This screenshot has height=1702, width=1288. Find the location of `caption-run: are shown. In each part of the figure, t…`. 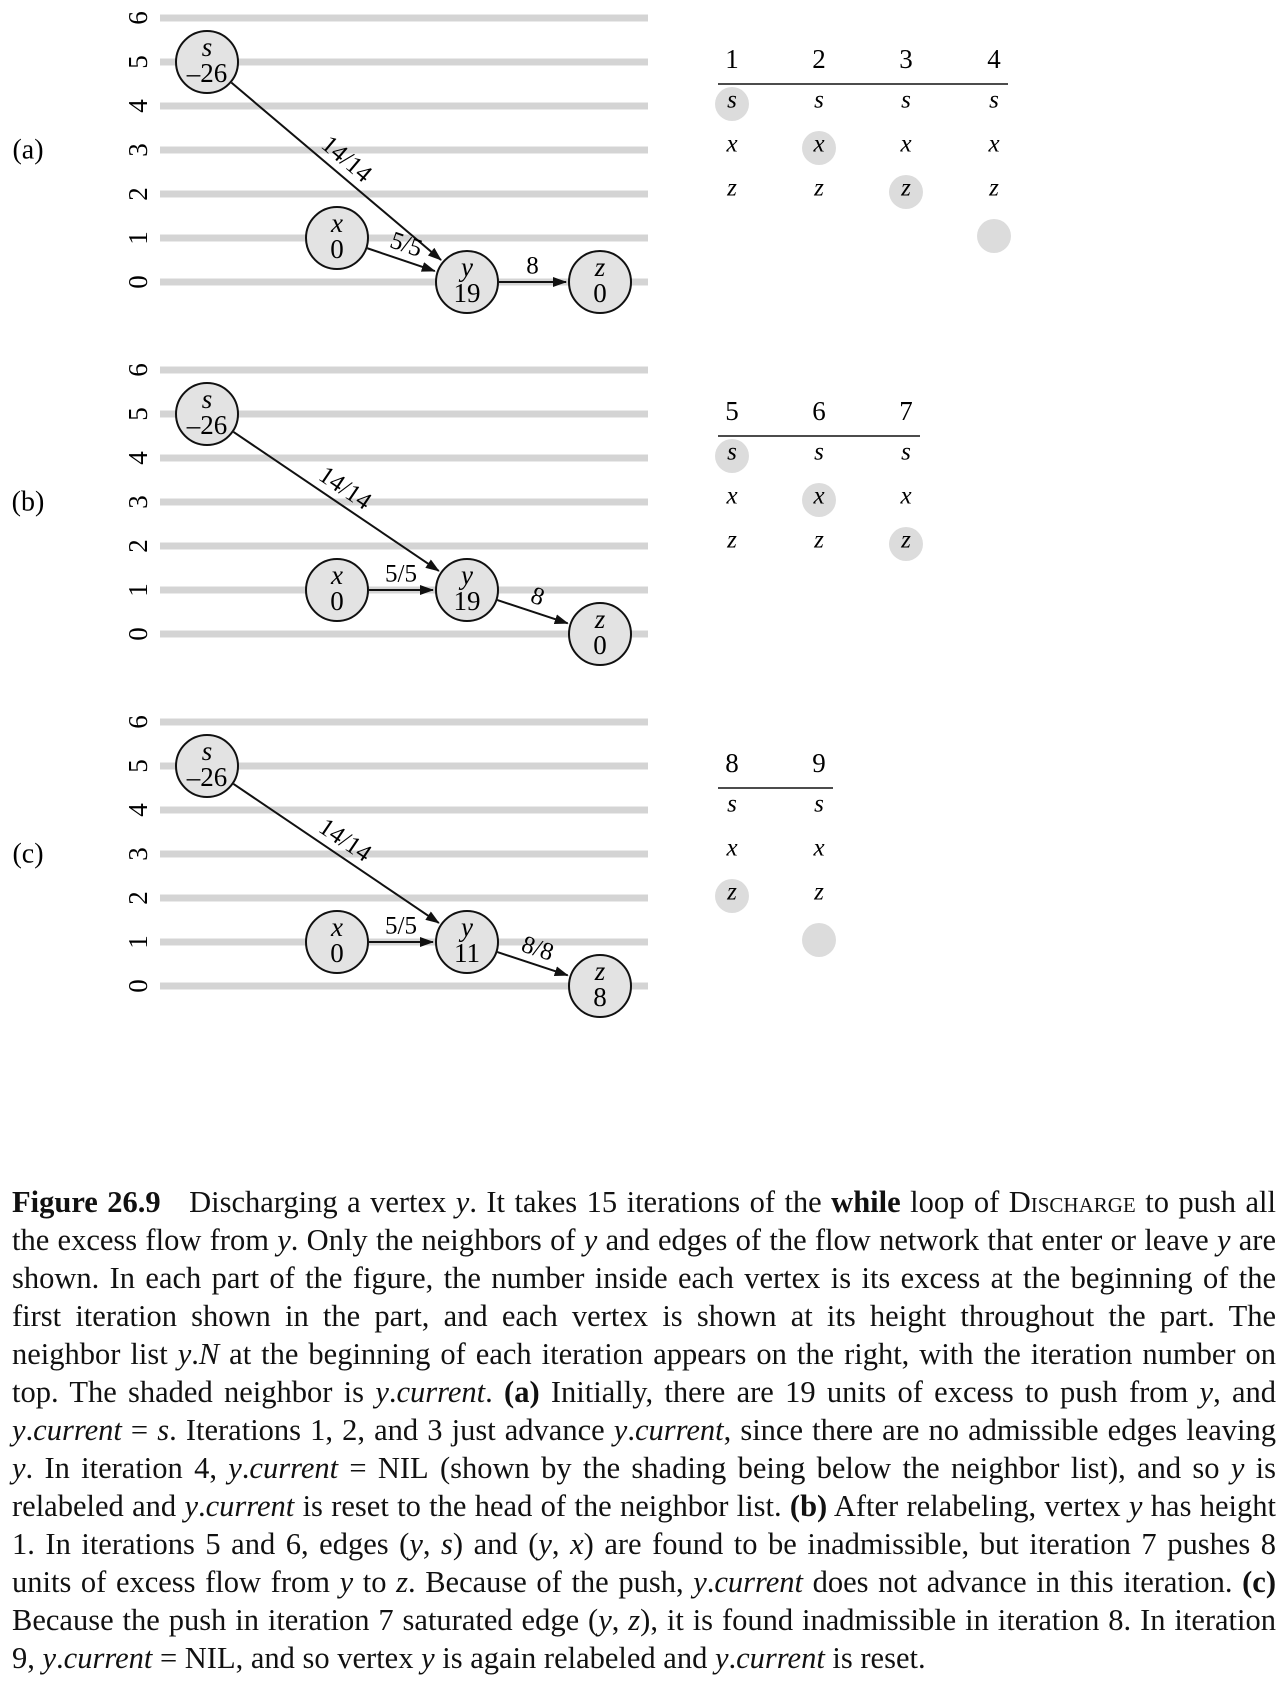

caption-run: are shown. In each part of the figure, t… is located at coordinates (644, 1297).